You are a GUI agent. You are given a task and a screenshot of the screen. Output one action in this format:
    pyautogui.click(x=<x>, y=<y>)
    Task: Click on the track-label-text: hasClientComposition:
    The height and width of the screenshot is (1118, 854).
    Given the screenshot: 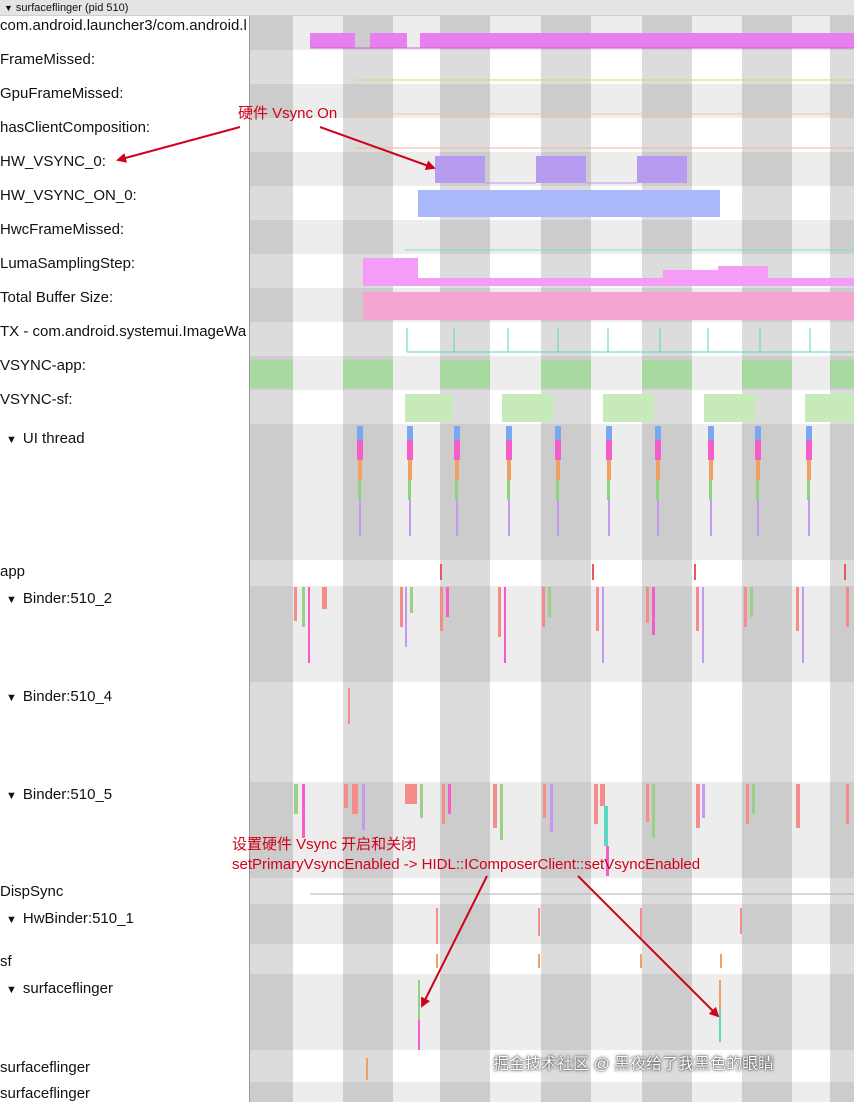 What is the action you would take?
    pyautogui.click(x=75, y=127)
    